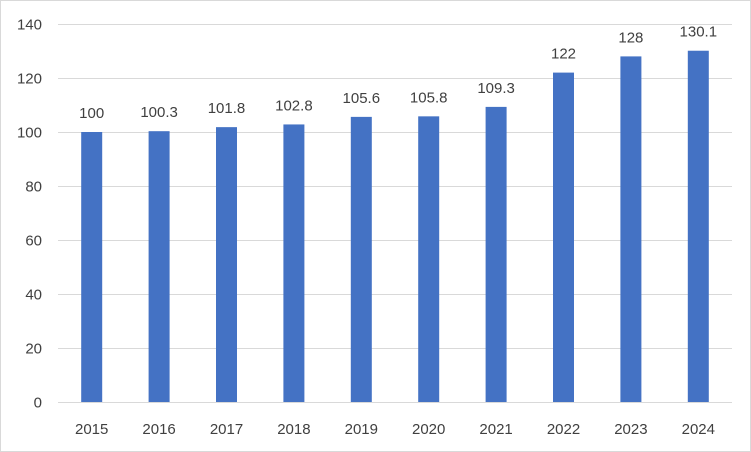  Describe the element at coordinates (33, 295) in the screenshot. I see `y-tick-label: 40` at that location.